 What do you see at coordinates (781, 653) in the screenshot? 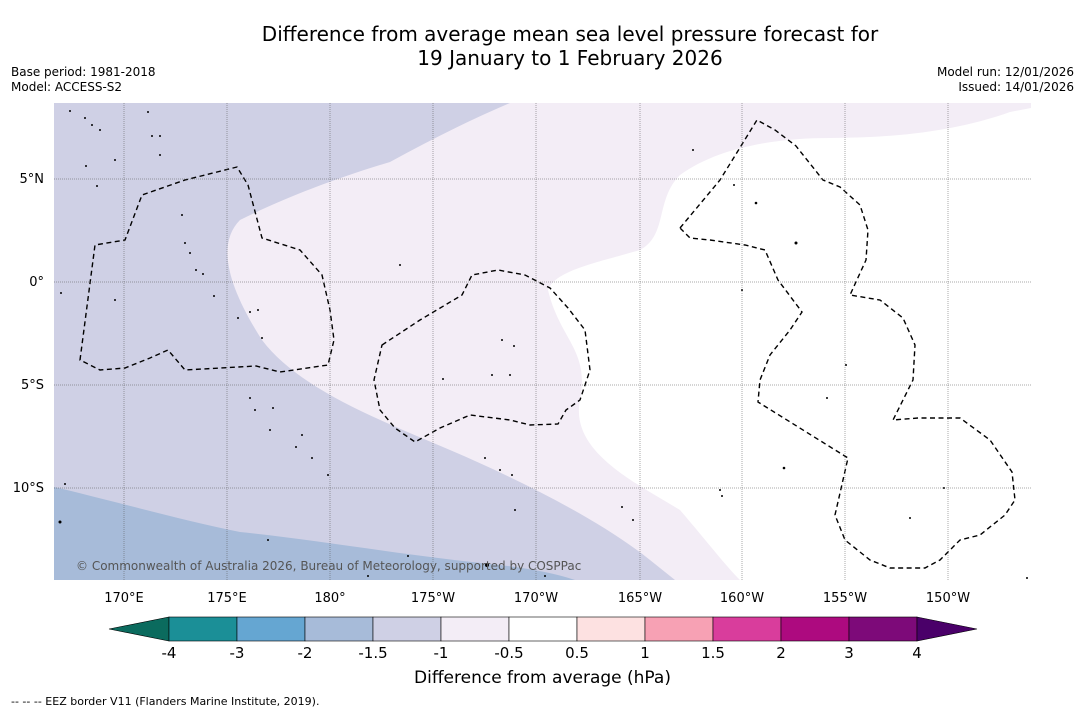
I see `colorbar-tick-label: 2` at bounding box center [781, 653].